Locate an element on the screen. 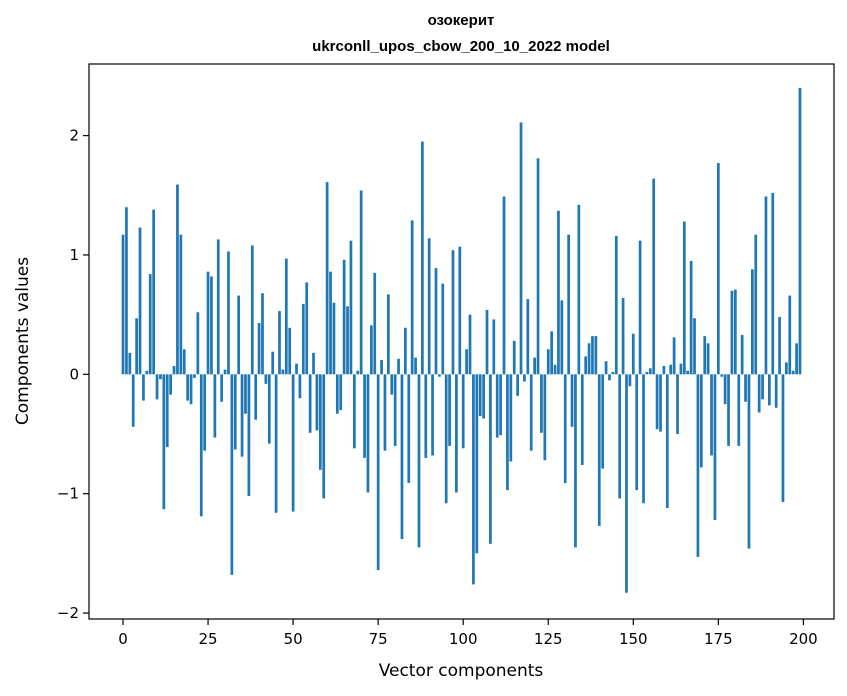 The height and width of the screenshot is (696, 847). y-axis: −2 −1 0 1 2 is located at coordinates (73, 374).